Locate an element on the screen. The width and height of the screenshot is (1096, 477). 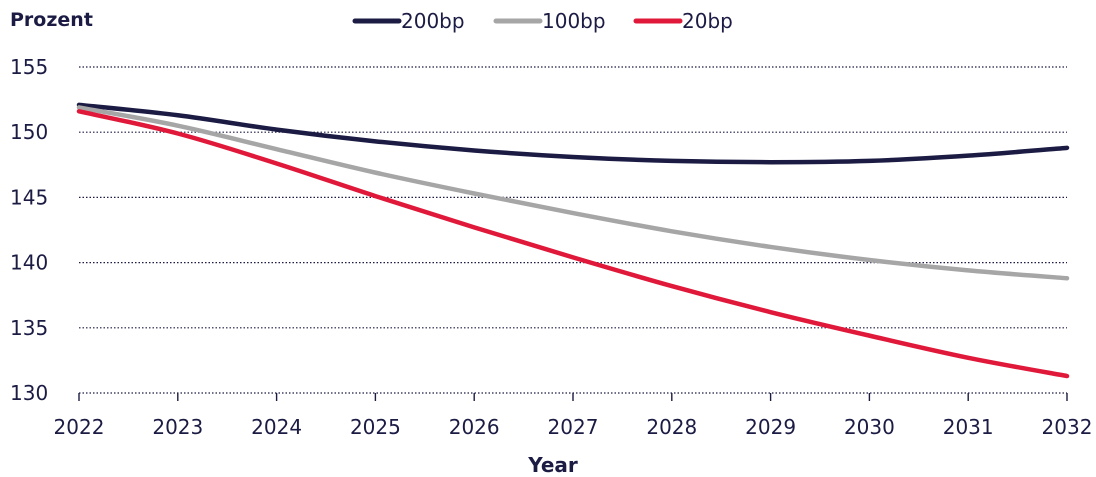
legend-item-20bp: 20bp is located at coordinates (683, 21).